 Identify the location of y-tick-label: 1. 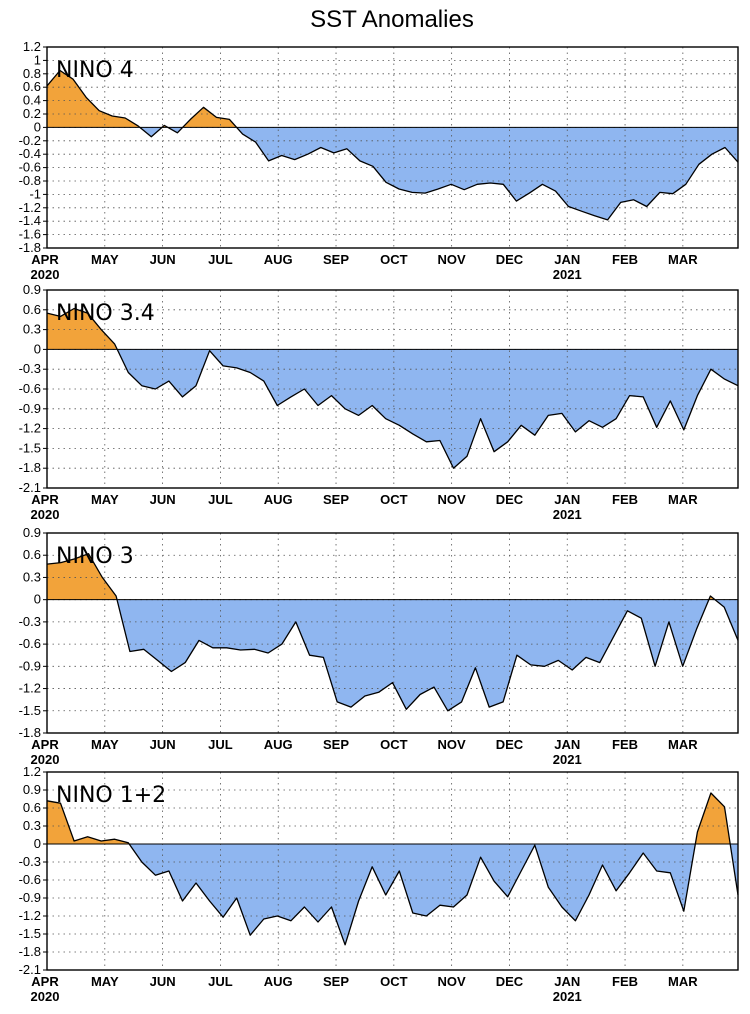
(37, 59).